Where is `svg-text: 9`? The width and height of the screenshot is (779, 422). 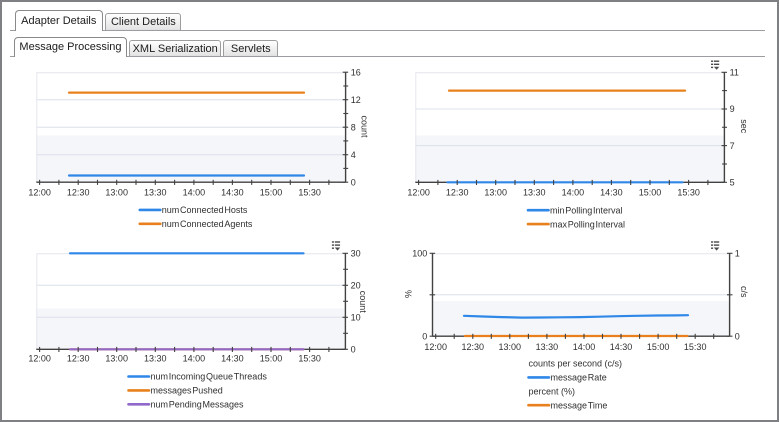
svg-text: 9 is located at coordinates (732, 109).